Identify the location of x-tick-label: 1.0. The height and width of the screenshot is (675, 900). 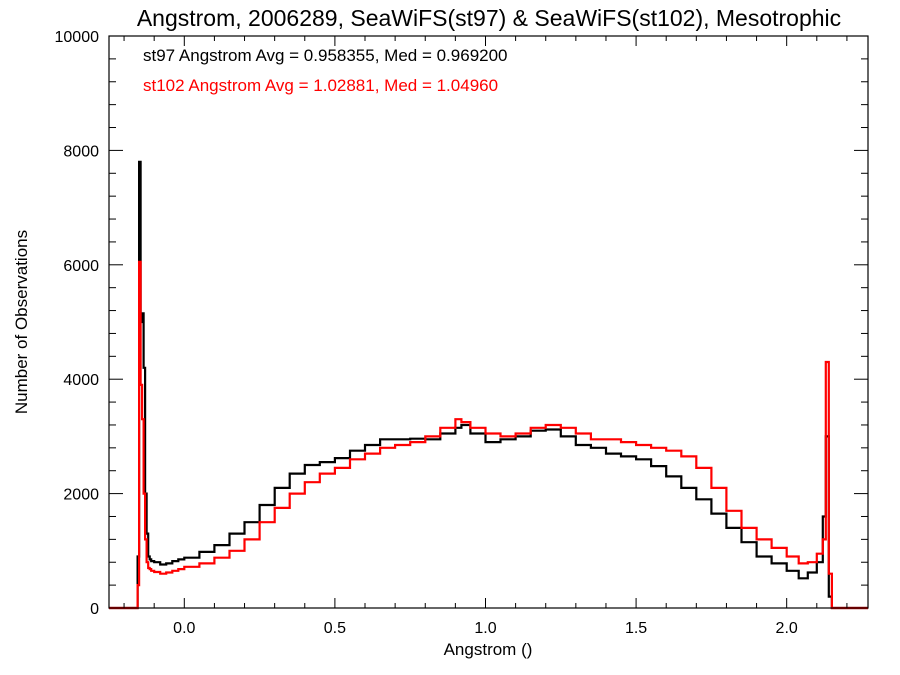
(485, 628).